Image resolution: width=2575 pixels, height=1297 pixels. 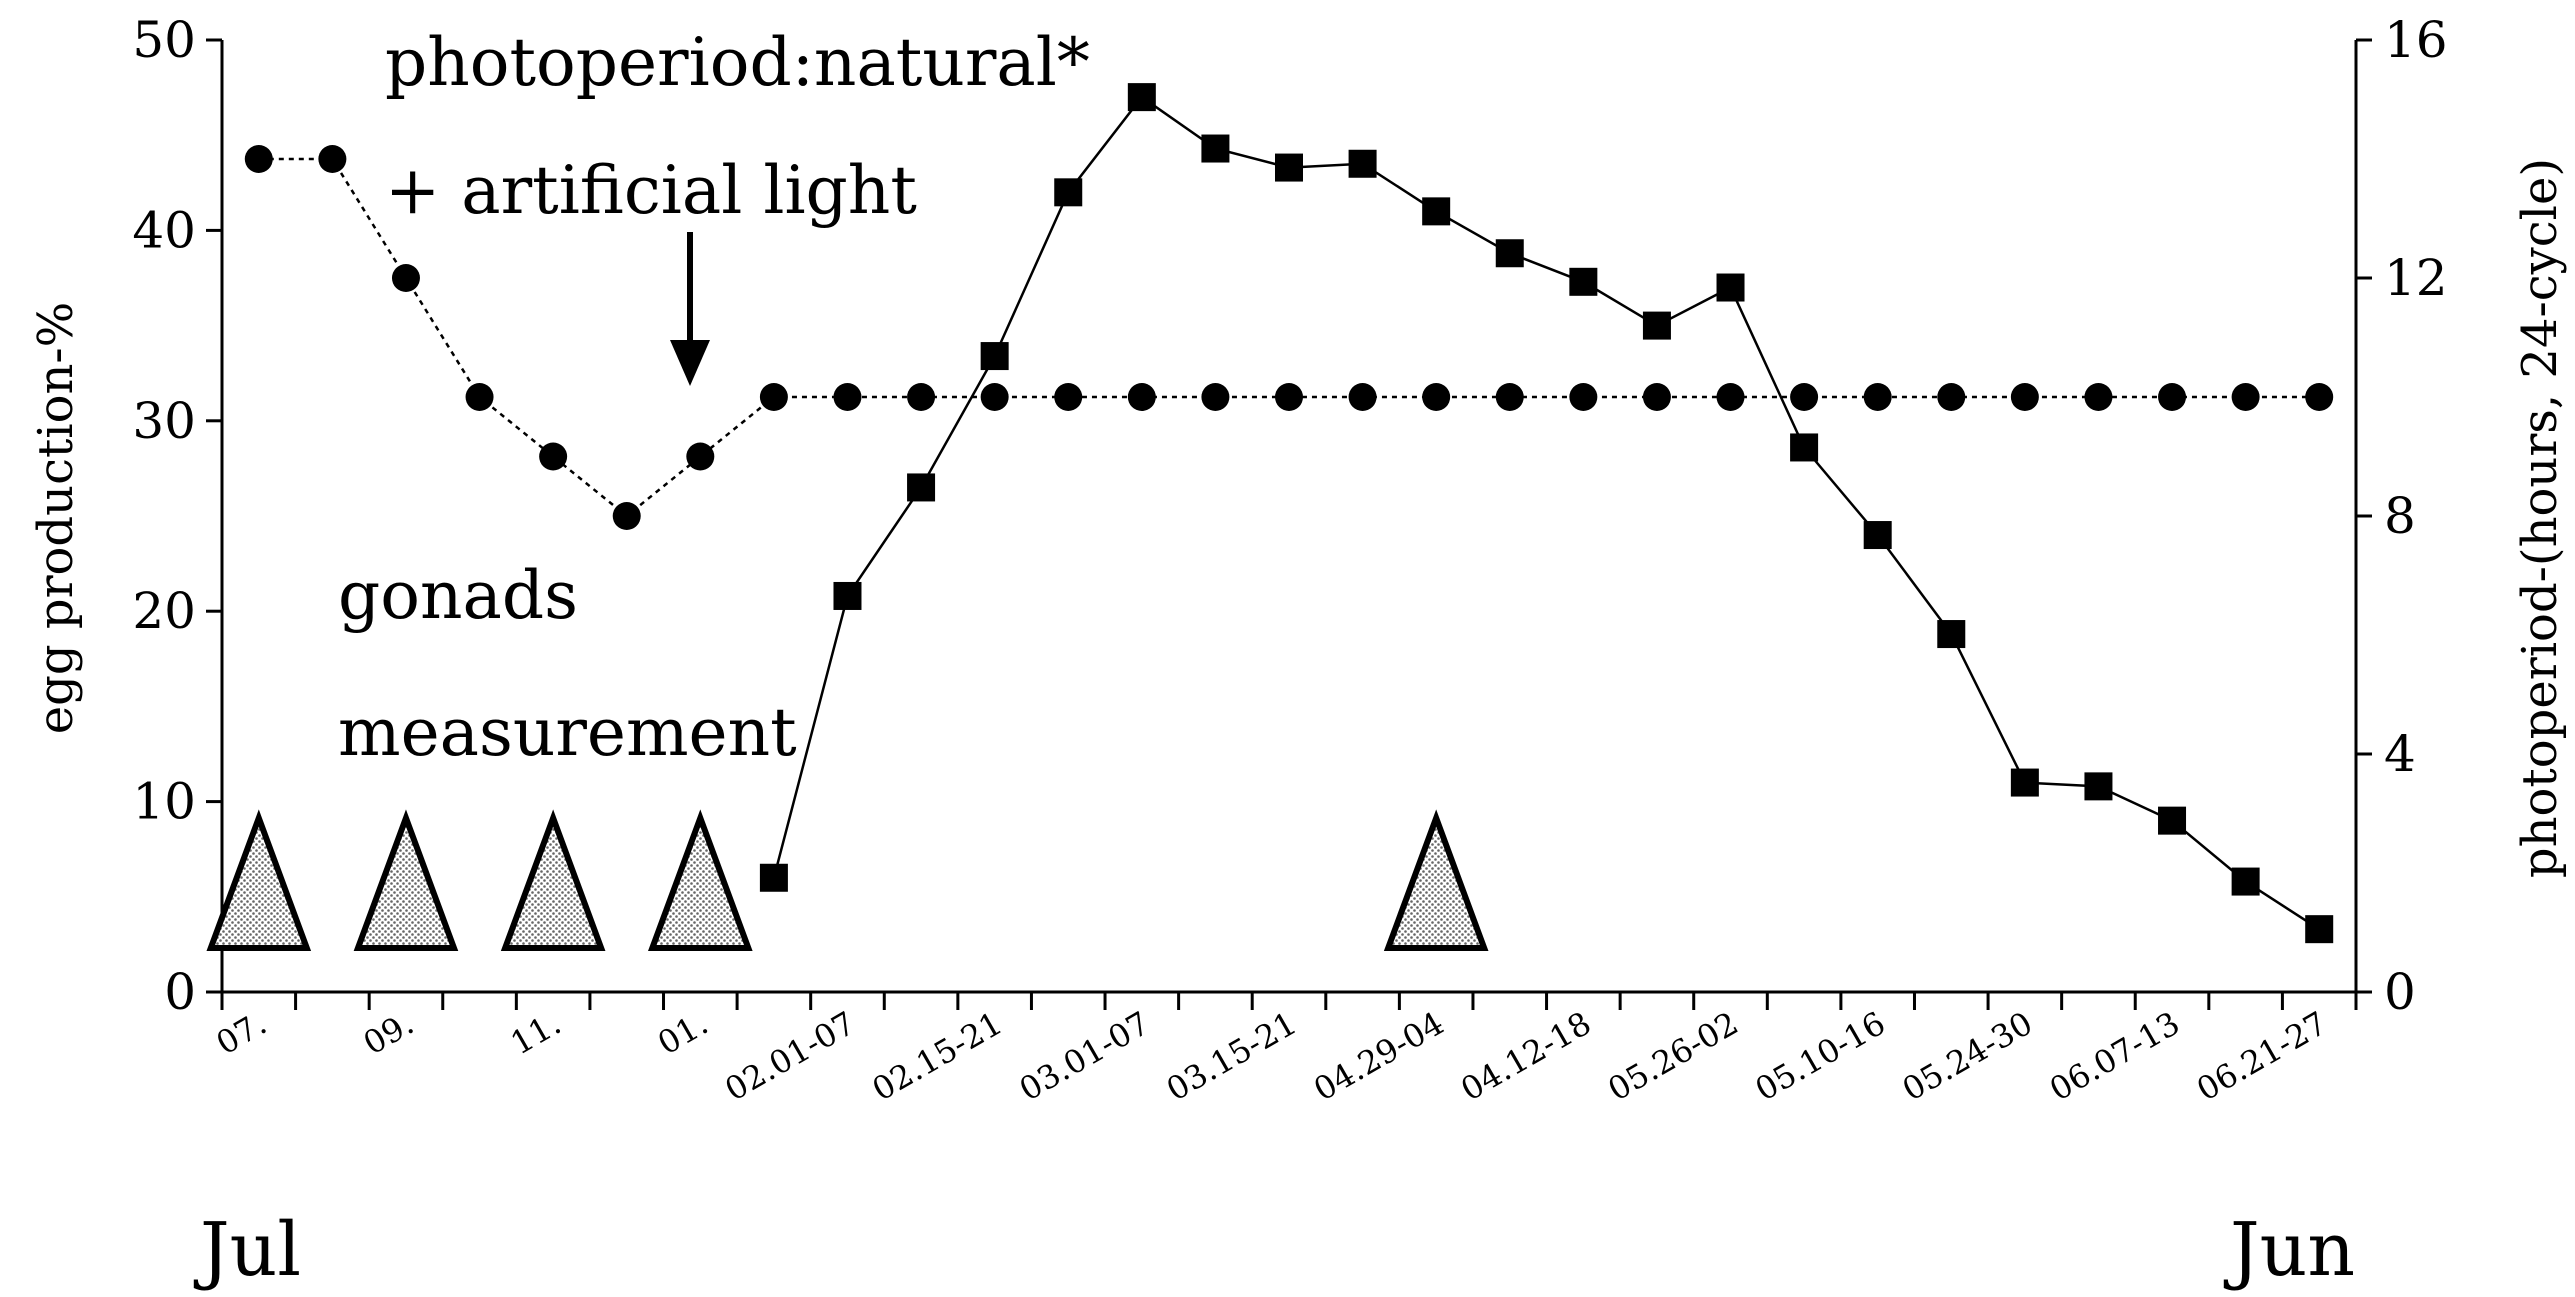 What do you see at coordinates (2400, 754) in the screenshot?
I see `right-tick-label: 4` at bounding box center [2400, 754].